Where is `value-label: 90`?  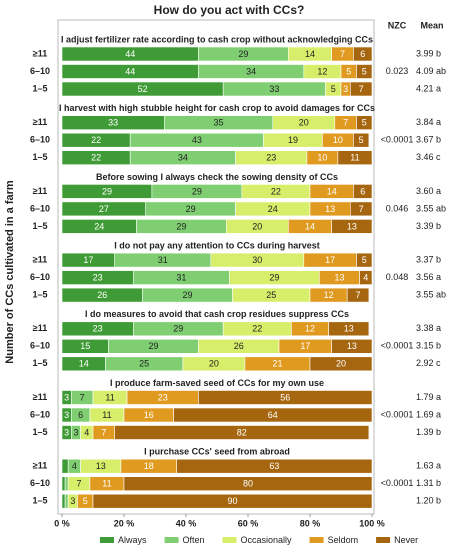
value-label: 90 is located at coordinates (232, 501).